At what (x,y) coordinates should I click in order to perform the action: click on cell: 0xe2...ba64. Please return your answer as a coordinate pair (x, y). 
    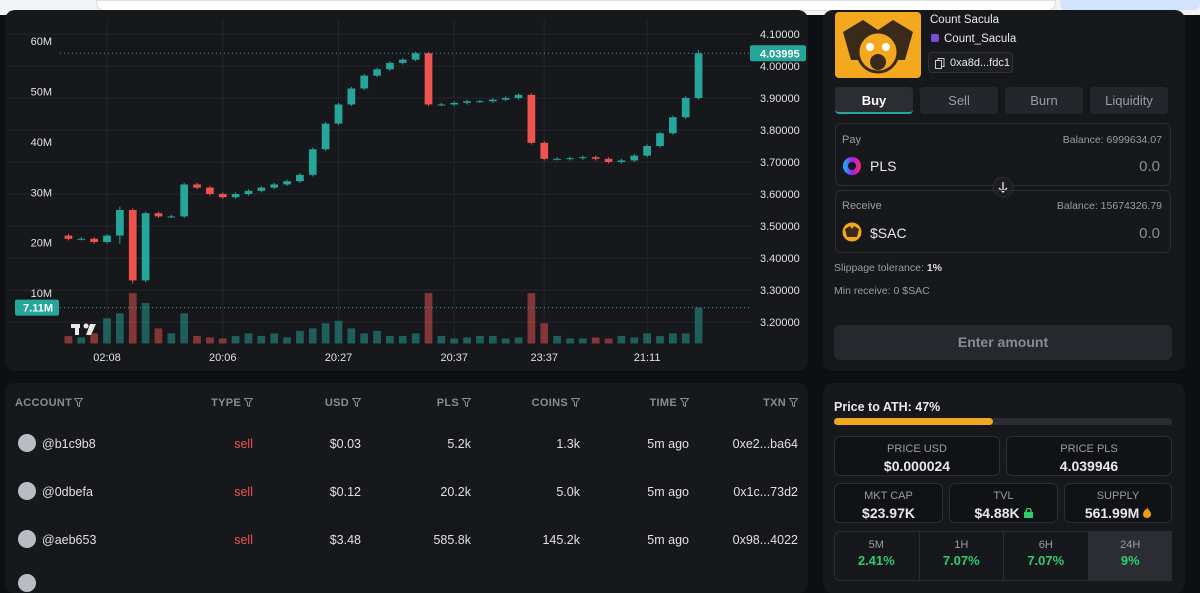
    Looking at the image, I should click on (765, 444).